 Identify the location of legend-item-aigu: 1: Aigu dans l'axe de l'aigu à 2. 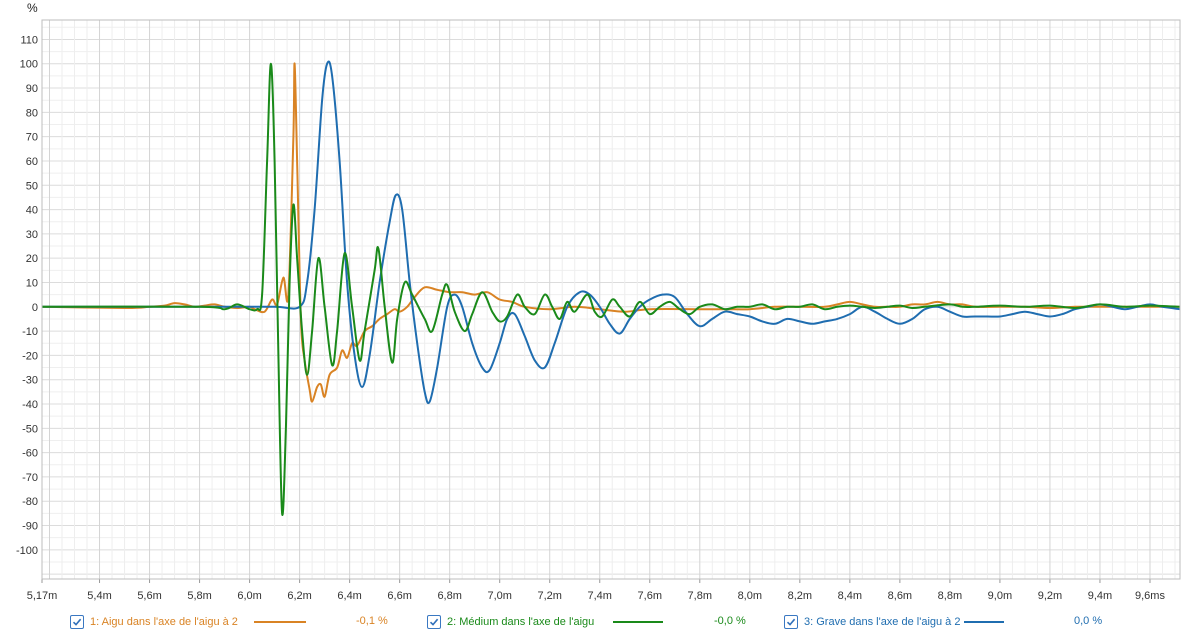
(188, 622).